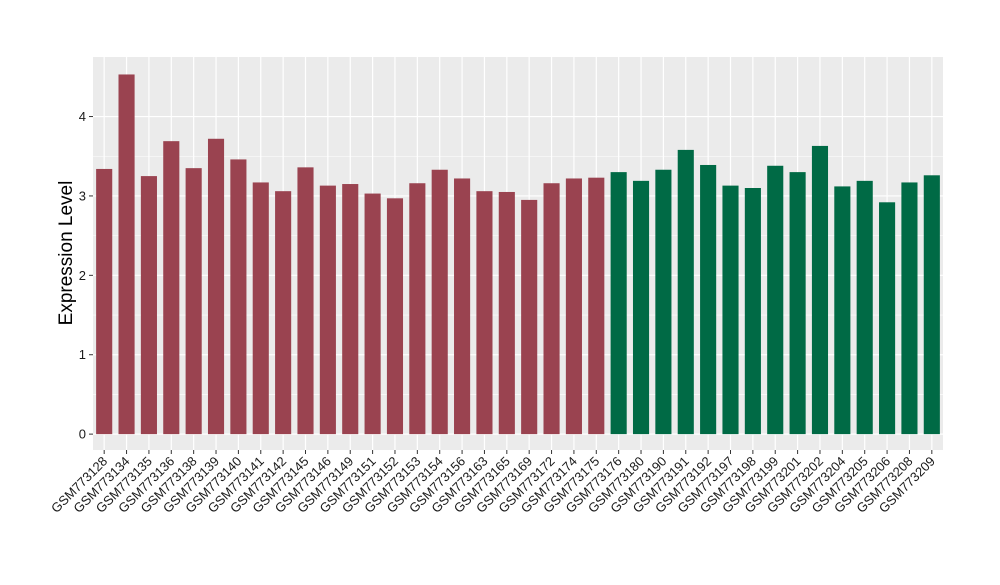 The width and height of the screenshot is (1000, 585). Describe the element at coordinates (82, 354) in the screenshot. I see `y-tick-label: 1` at that location.